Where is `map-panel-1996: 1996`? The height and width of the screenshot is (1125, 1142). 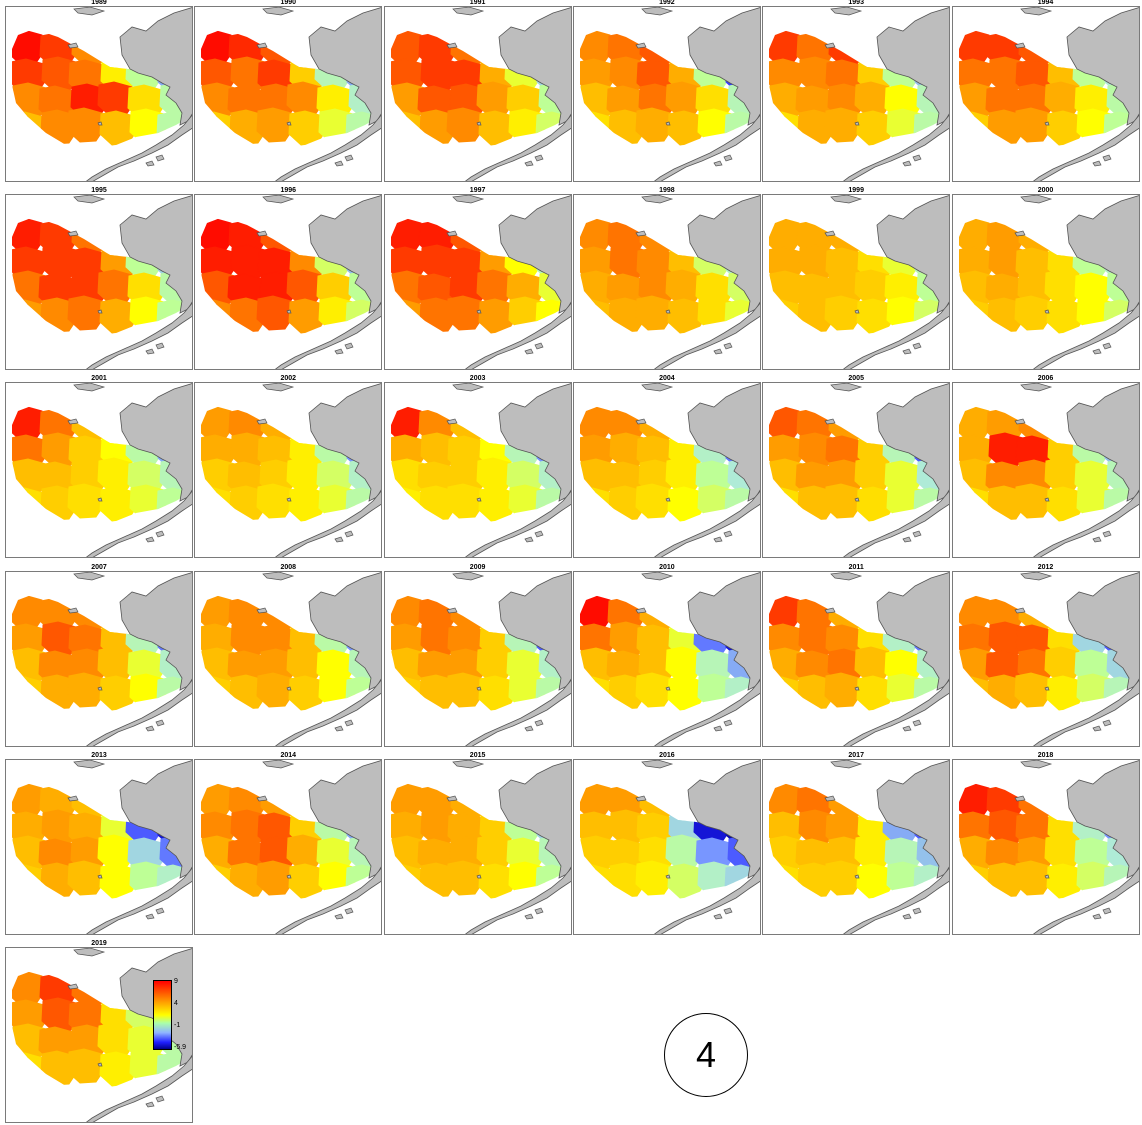 map-panel-1996: 1996 is located at coordinates (288, 279).